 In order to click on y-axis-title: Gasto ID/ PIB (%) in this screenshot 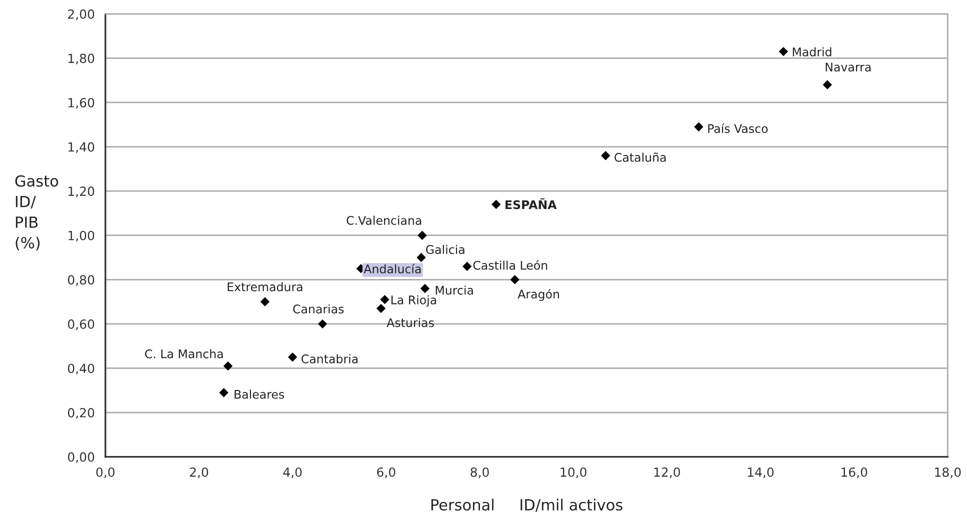, I will do `click(36, 212)`.